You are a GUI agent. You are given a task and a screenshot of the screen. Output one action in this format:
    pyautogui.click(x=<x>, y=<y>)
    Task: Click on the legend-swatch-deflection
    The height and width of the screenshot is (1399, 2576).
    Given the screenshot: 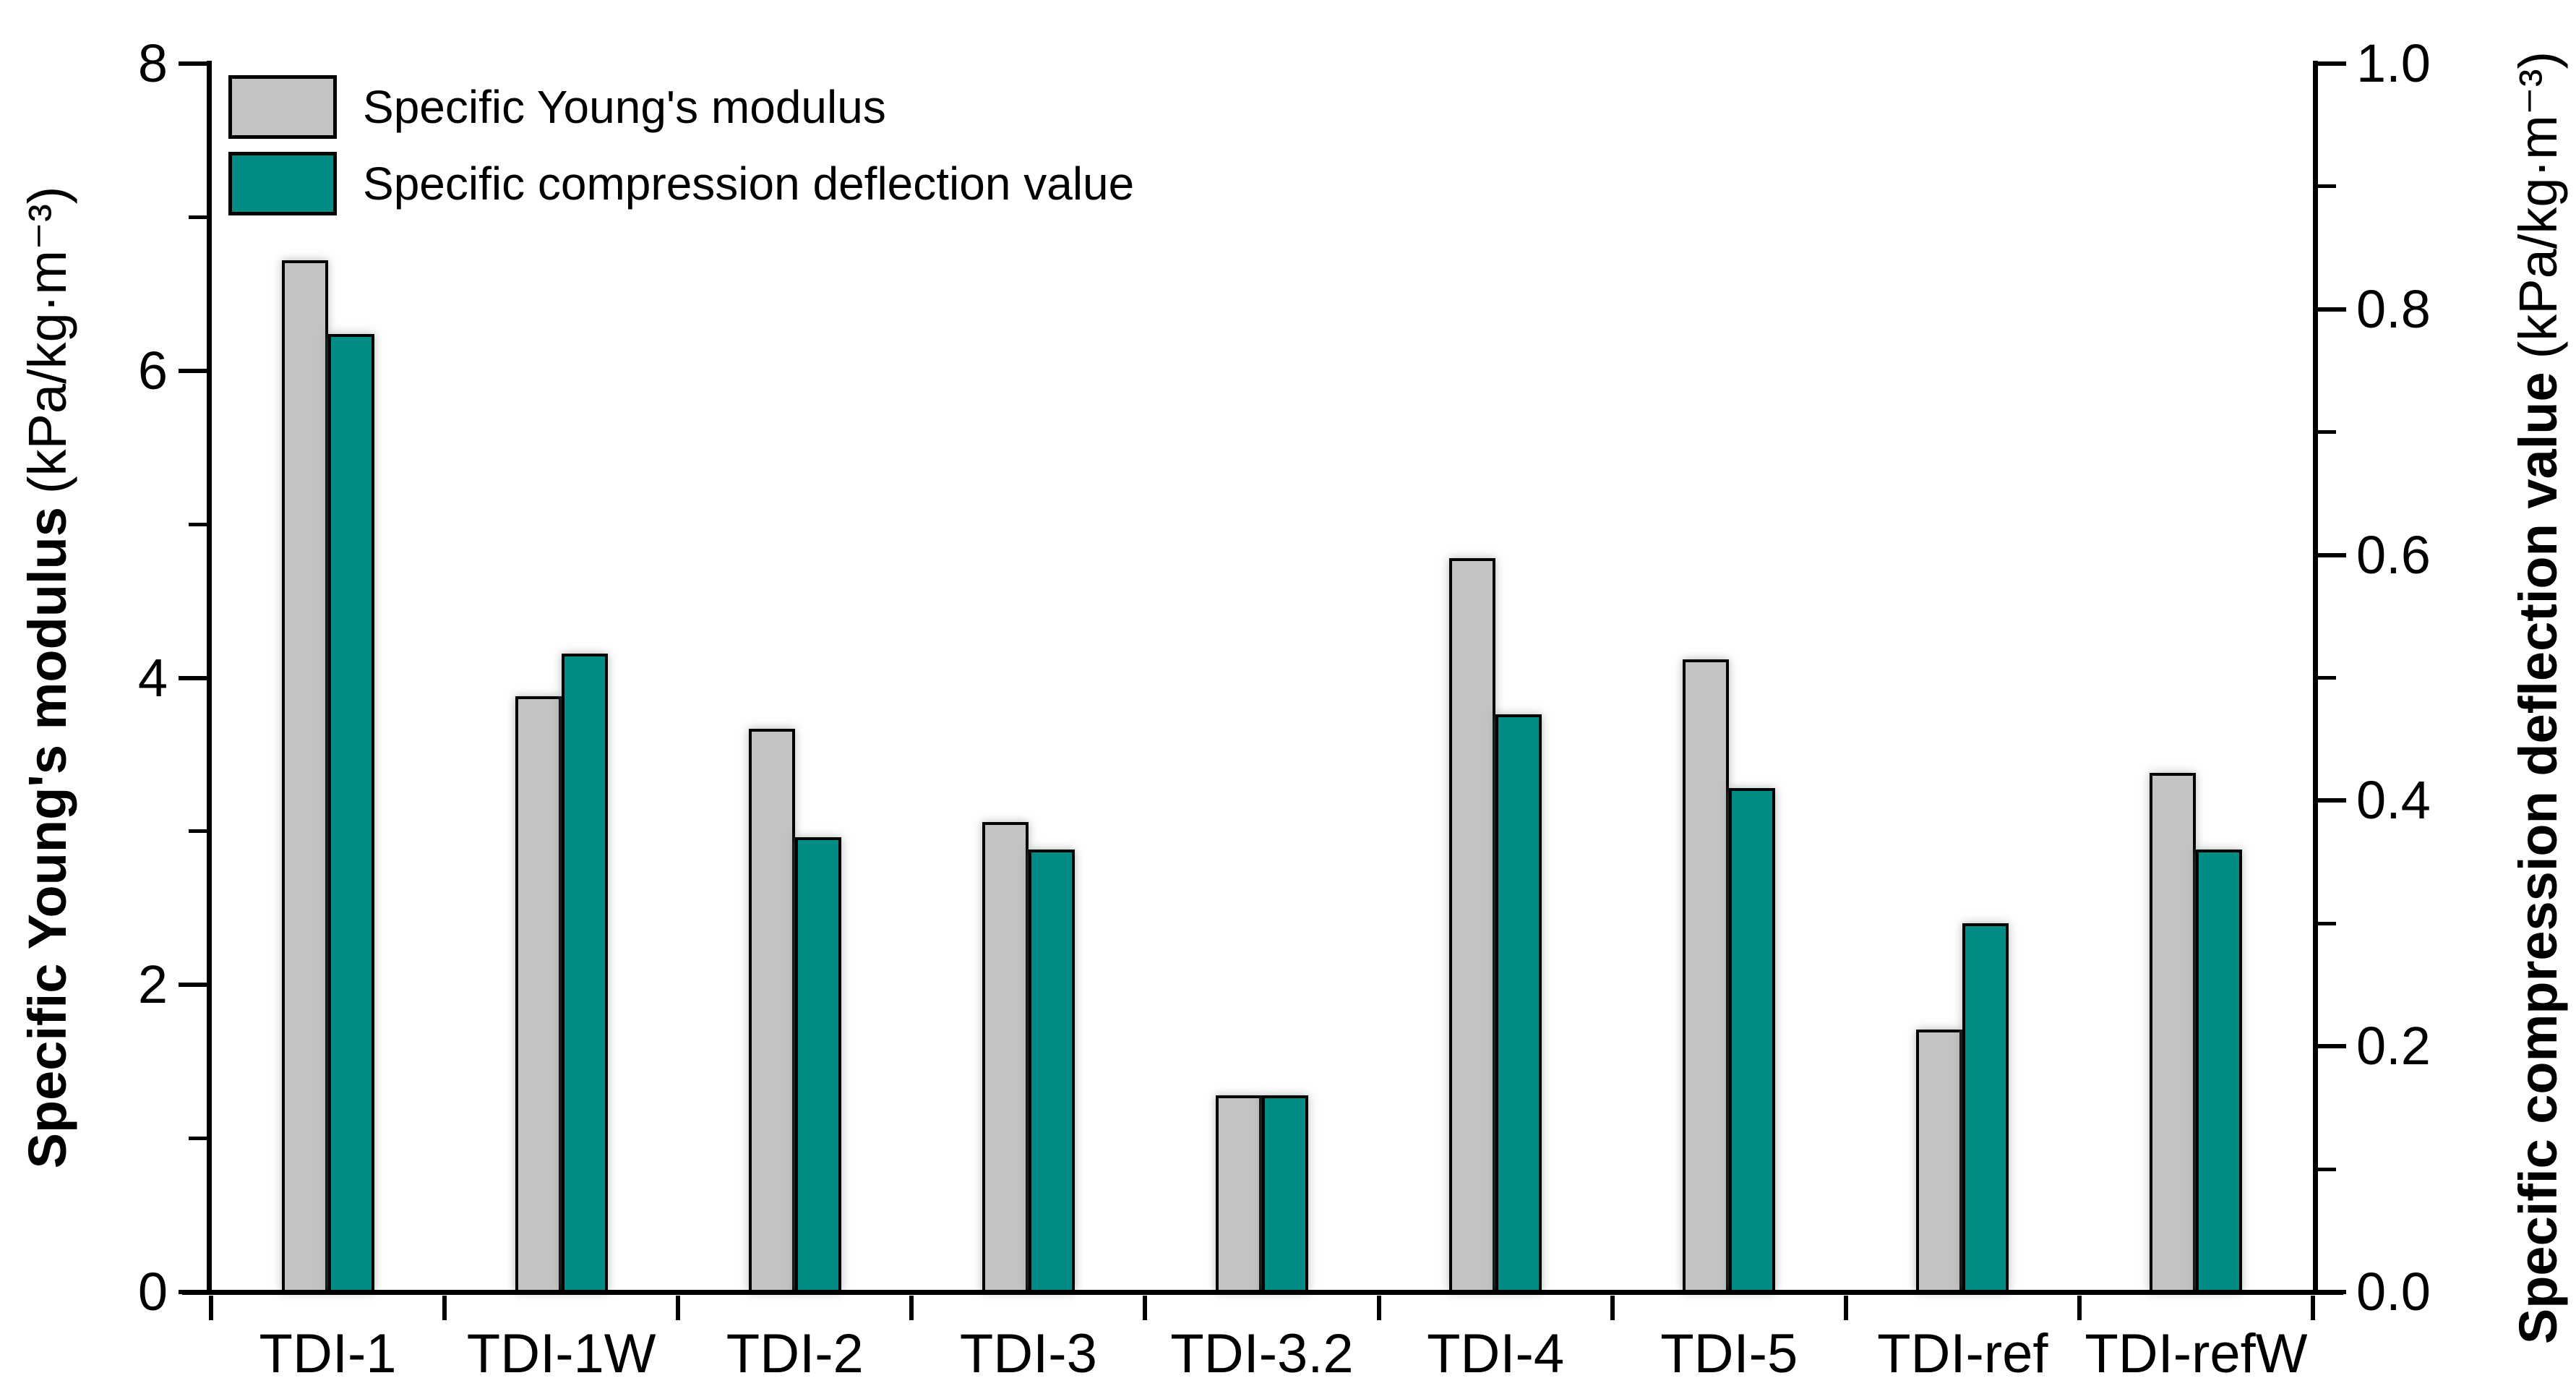 What is the action you would take?
    pyautogui.click(x=283, y=183)
    